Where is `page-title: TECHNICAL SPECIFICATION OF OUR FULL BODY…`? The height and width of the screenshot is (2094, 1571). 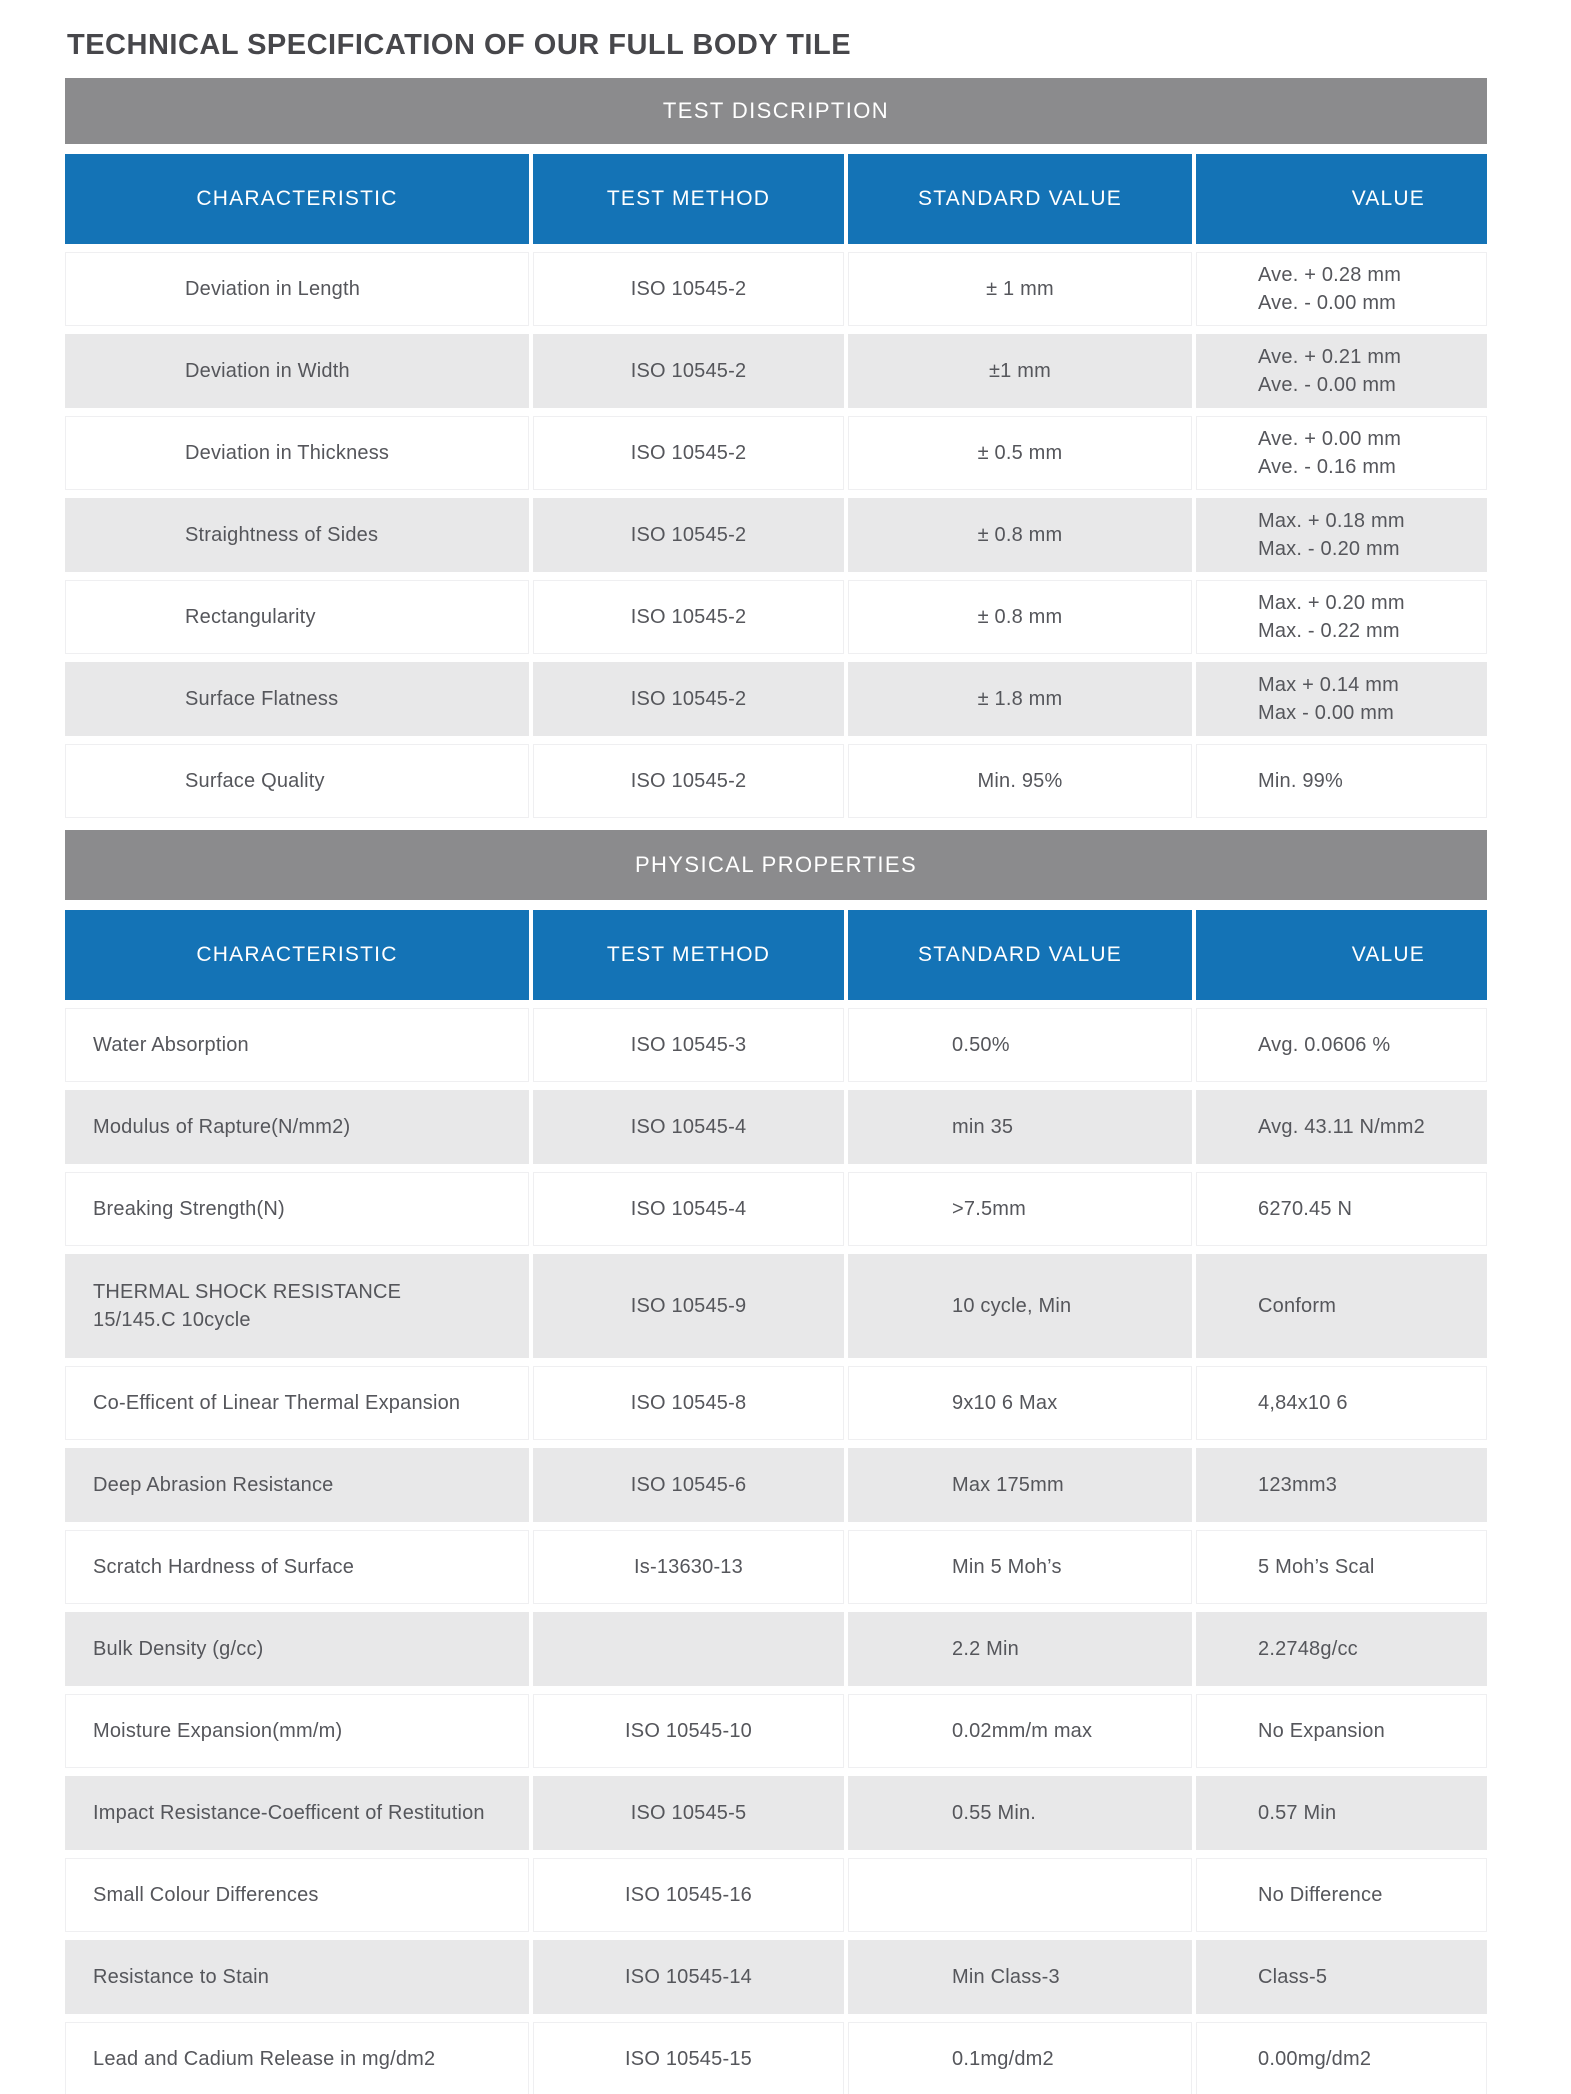 page-title: TECHNICAL SPECIFICATION OF OUR FULL BODY… is located at coordinates (459, 44).